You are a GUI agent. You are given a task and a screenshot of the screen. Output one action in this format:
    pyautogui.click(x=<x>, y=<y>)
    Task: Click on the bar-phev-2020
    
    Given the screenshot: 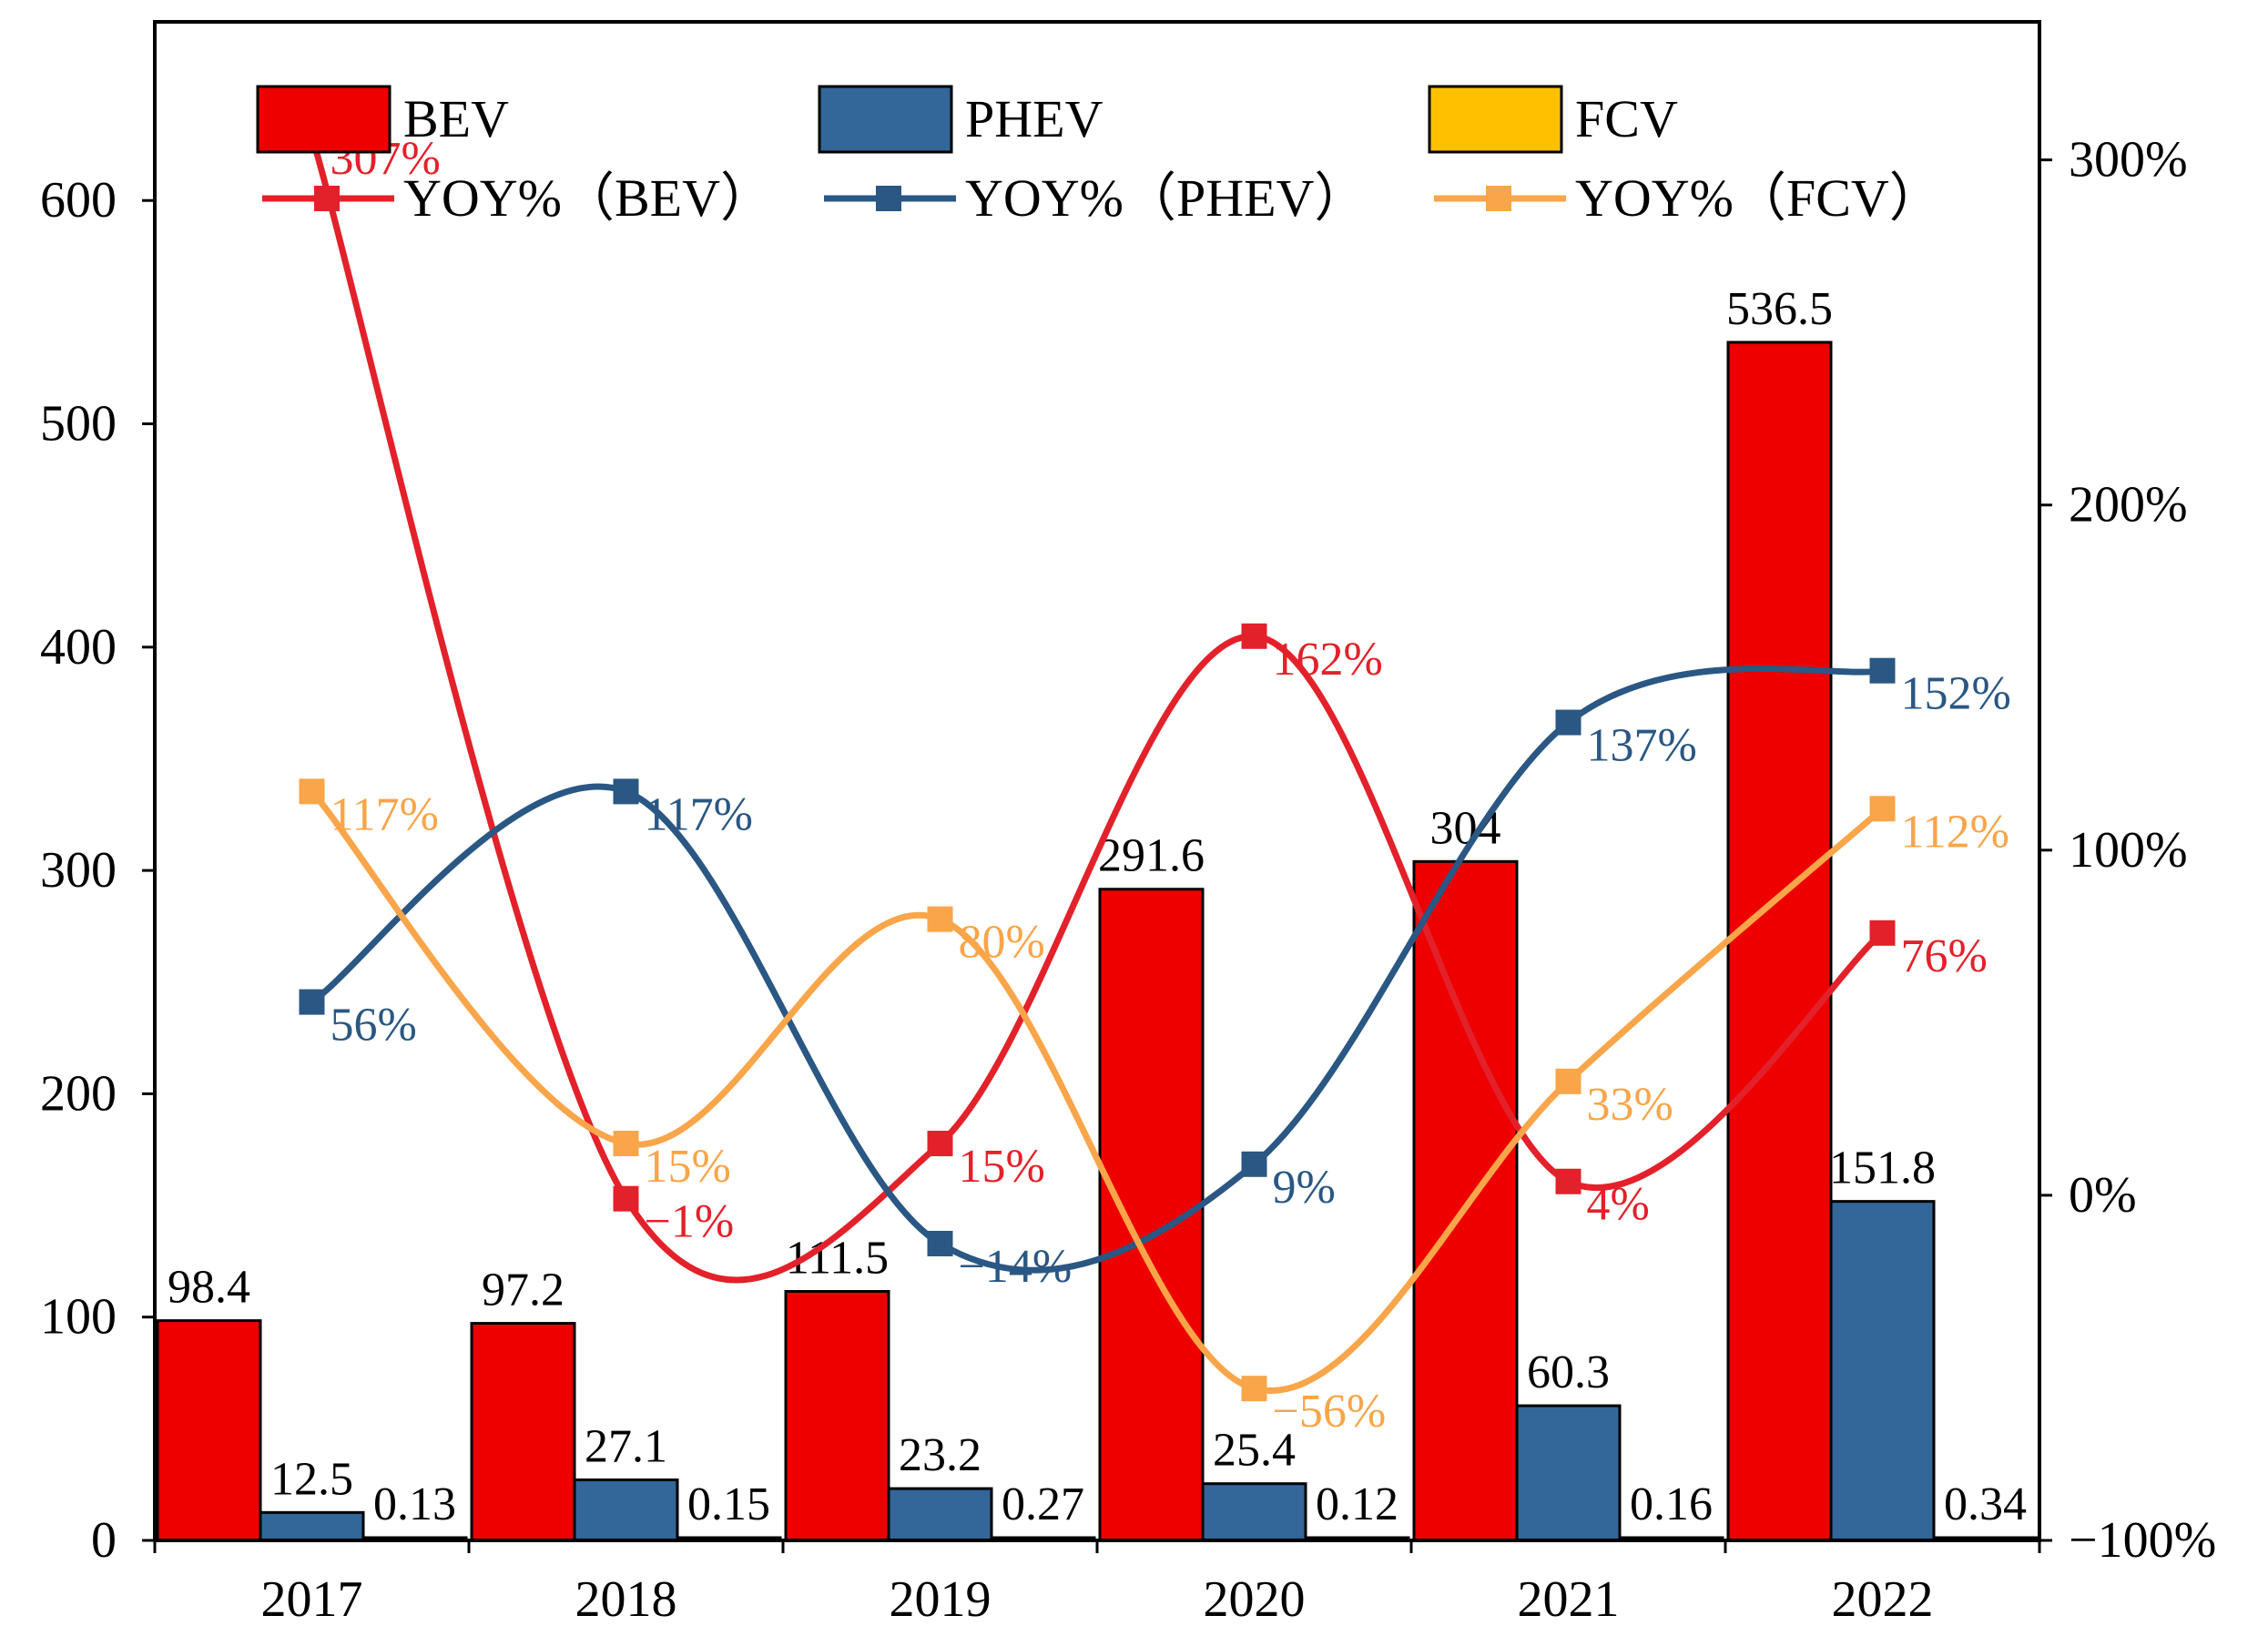 What is the action you would take?
    pyautogui.click(x=1254, y=1512)
    